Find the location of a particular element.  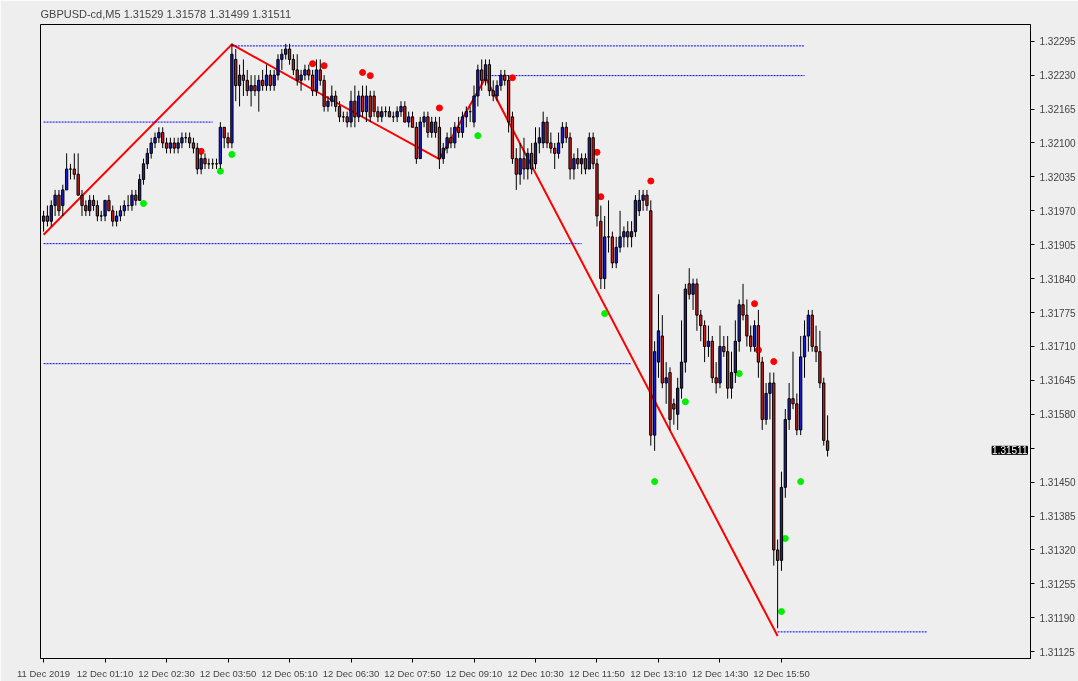

y-tick-label: 1.31125 is located at coordinates (1057, 652).